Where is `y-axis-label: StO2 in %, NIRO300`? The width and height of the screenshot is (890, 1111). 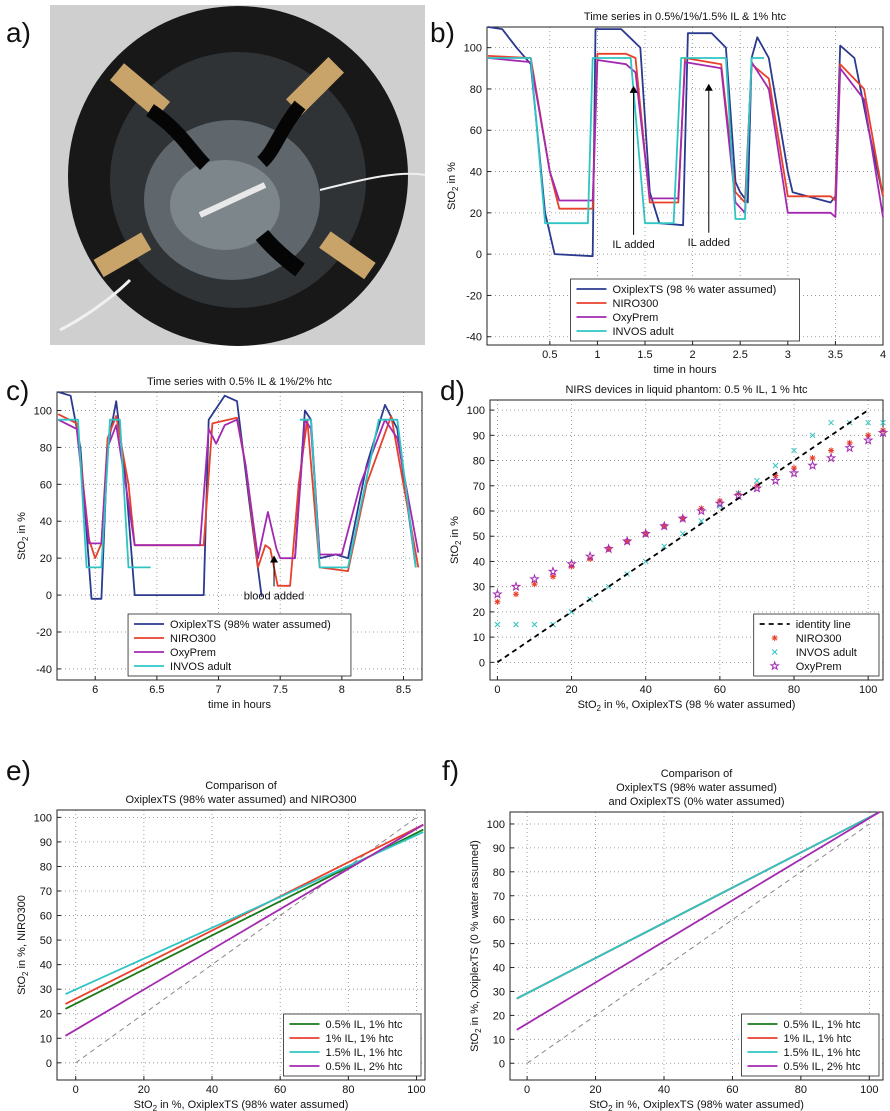 y-axis-label: StO2 in %, NIRO300 is located at coordinates (23, 945).